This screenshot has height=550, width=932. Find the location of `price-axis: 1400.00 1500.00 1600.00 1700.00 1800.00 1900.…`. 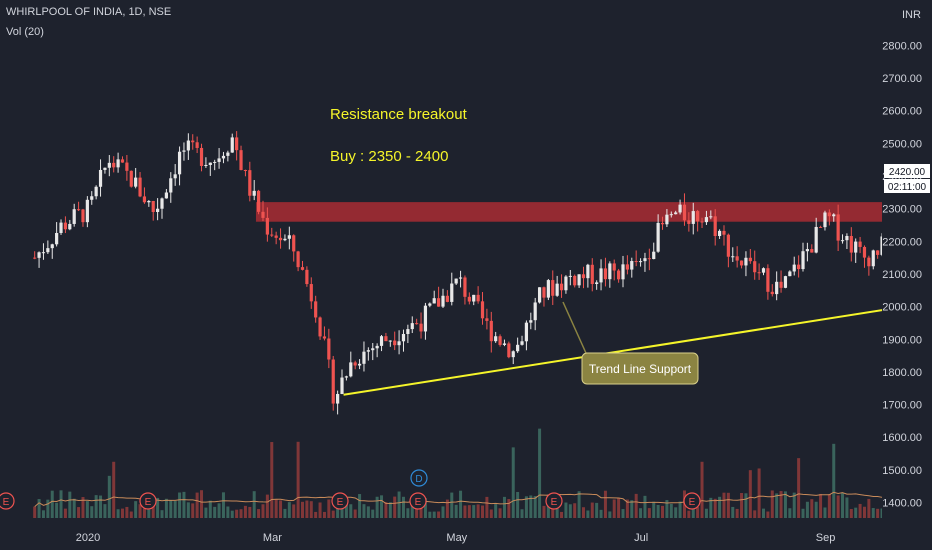

price-axis: 1400.00 1500.00 1600.00 1700.00 1800.00 1900.… is located at coordinates (902, 274).